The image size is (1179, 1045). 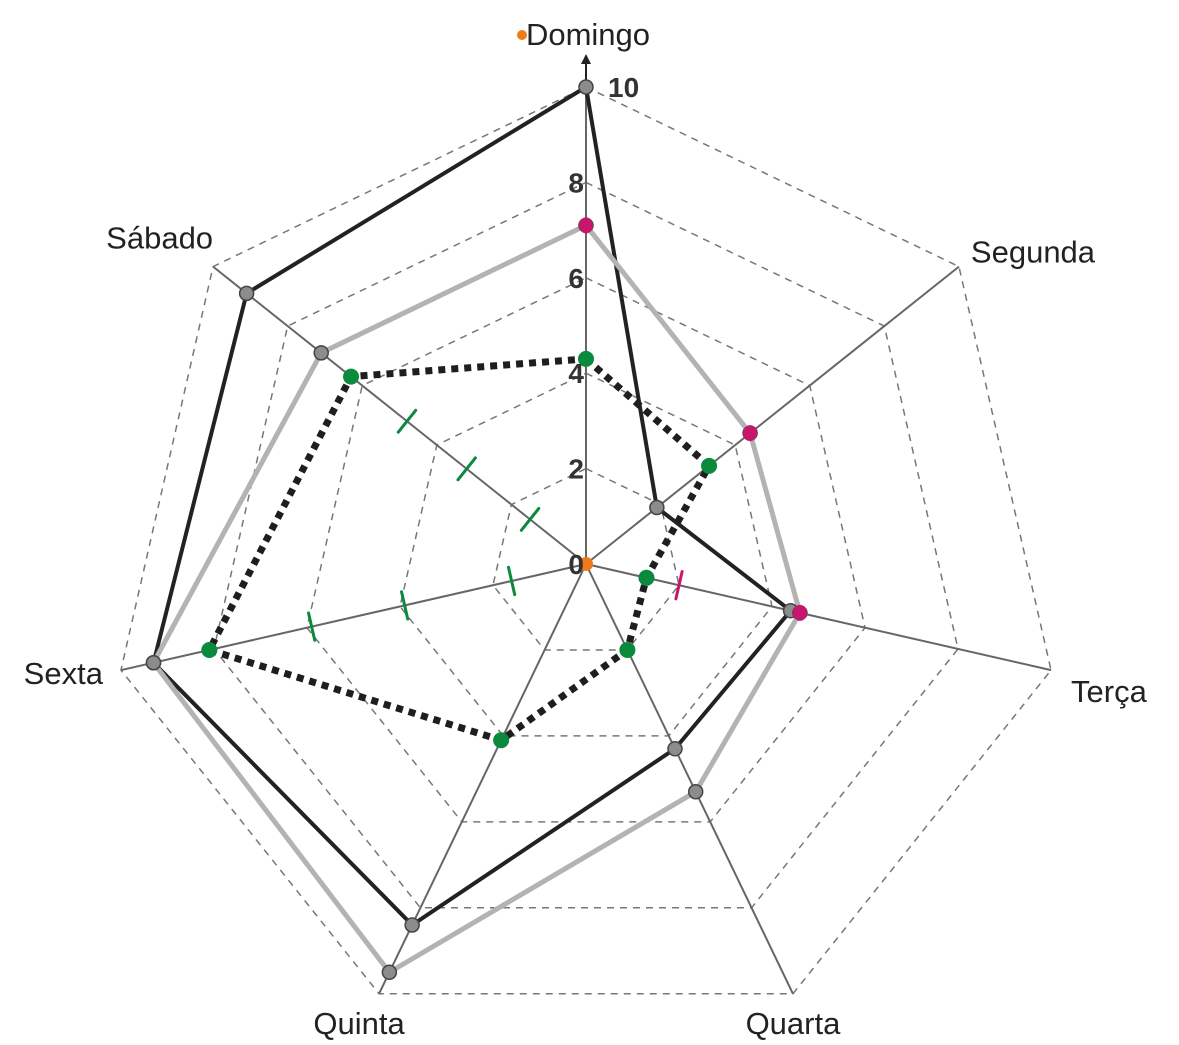 I want to click on axis-label-sábado: Sábado, so click(x=159, y=238).